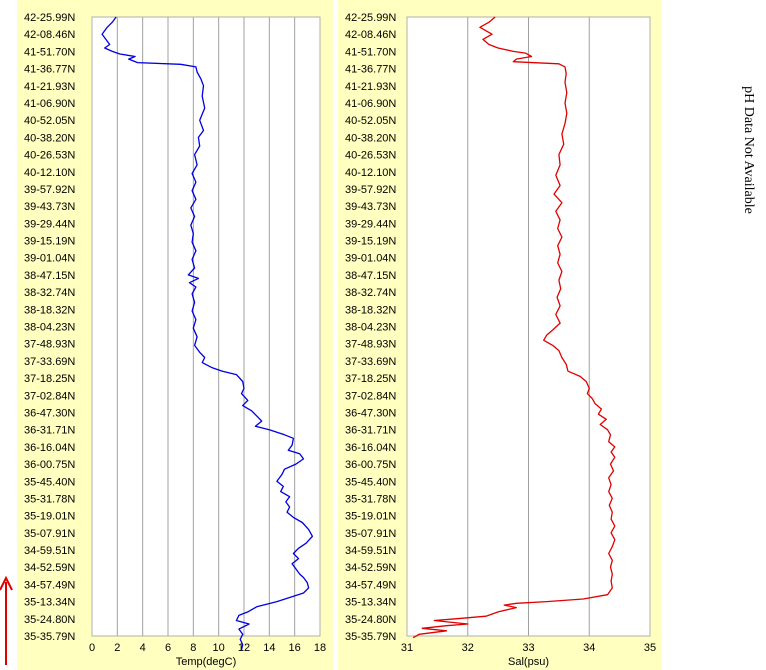 This screenshot has height=670, width=766. What do you see at coordinates (117, 648) in the screenshot?
I see `x-tick-label: 2` at bounding box center [117, 648].